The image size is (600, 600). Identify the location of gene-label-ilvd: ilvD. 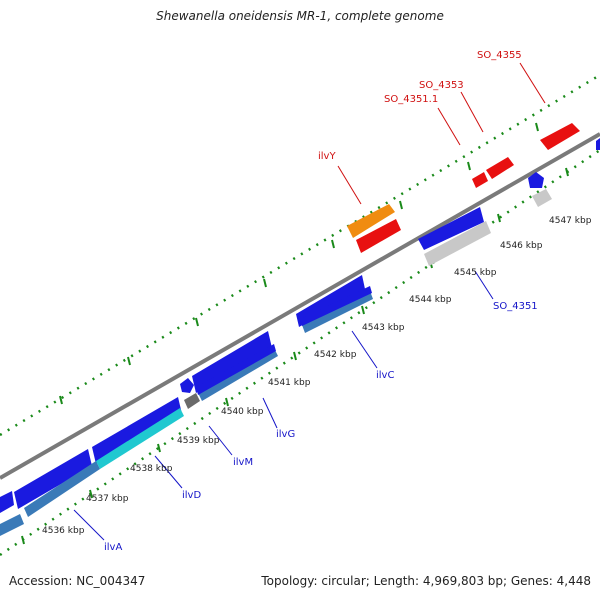
(191, 495).